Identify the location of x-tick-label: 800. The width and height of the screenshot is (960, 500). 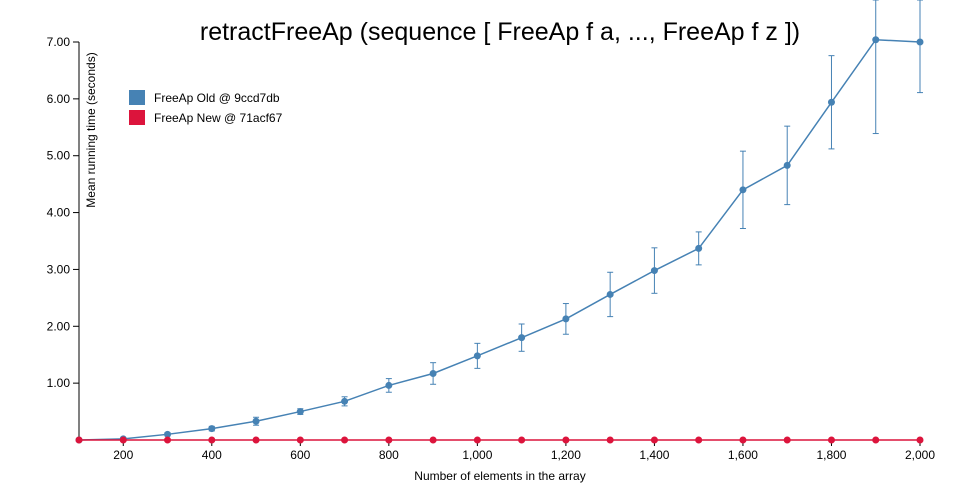
(389, 455).